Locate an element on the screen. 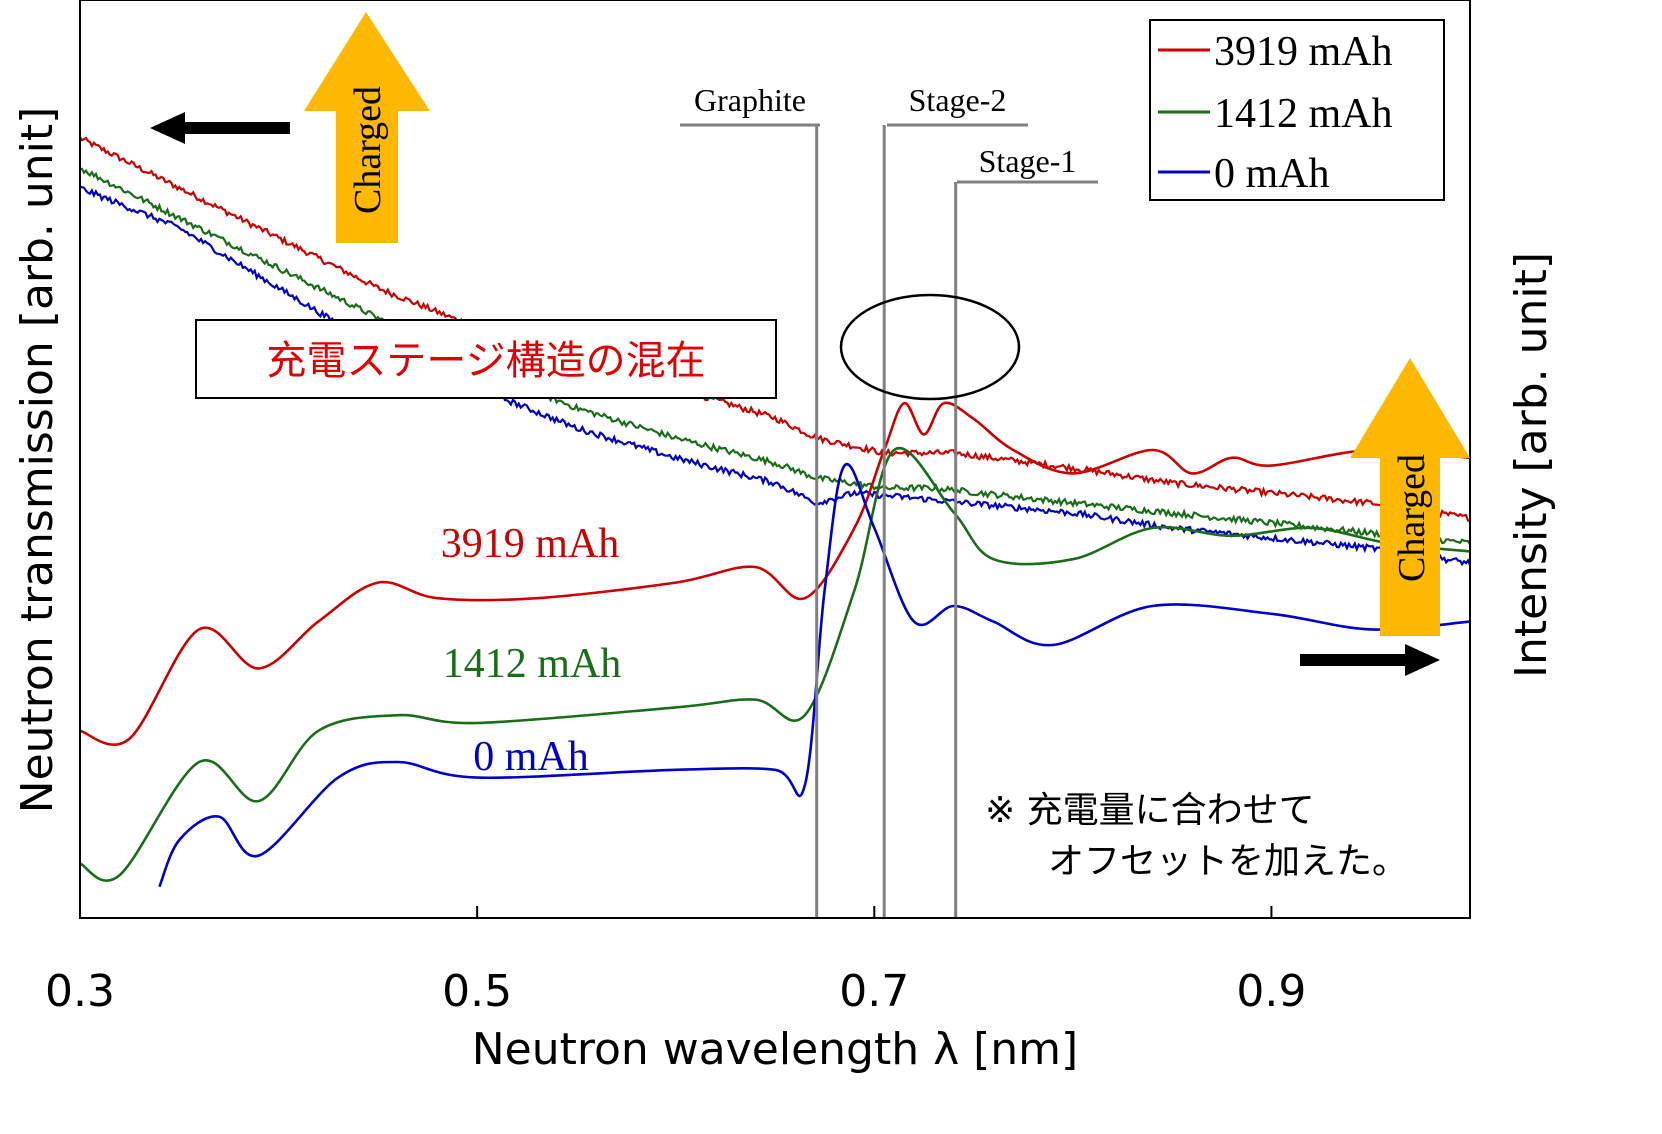 The image size is (1662, 1134). charged-arrow-right: Charged is located at coordinates (1410, 497).